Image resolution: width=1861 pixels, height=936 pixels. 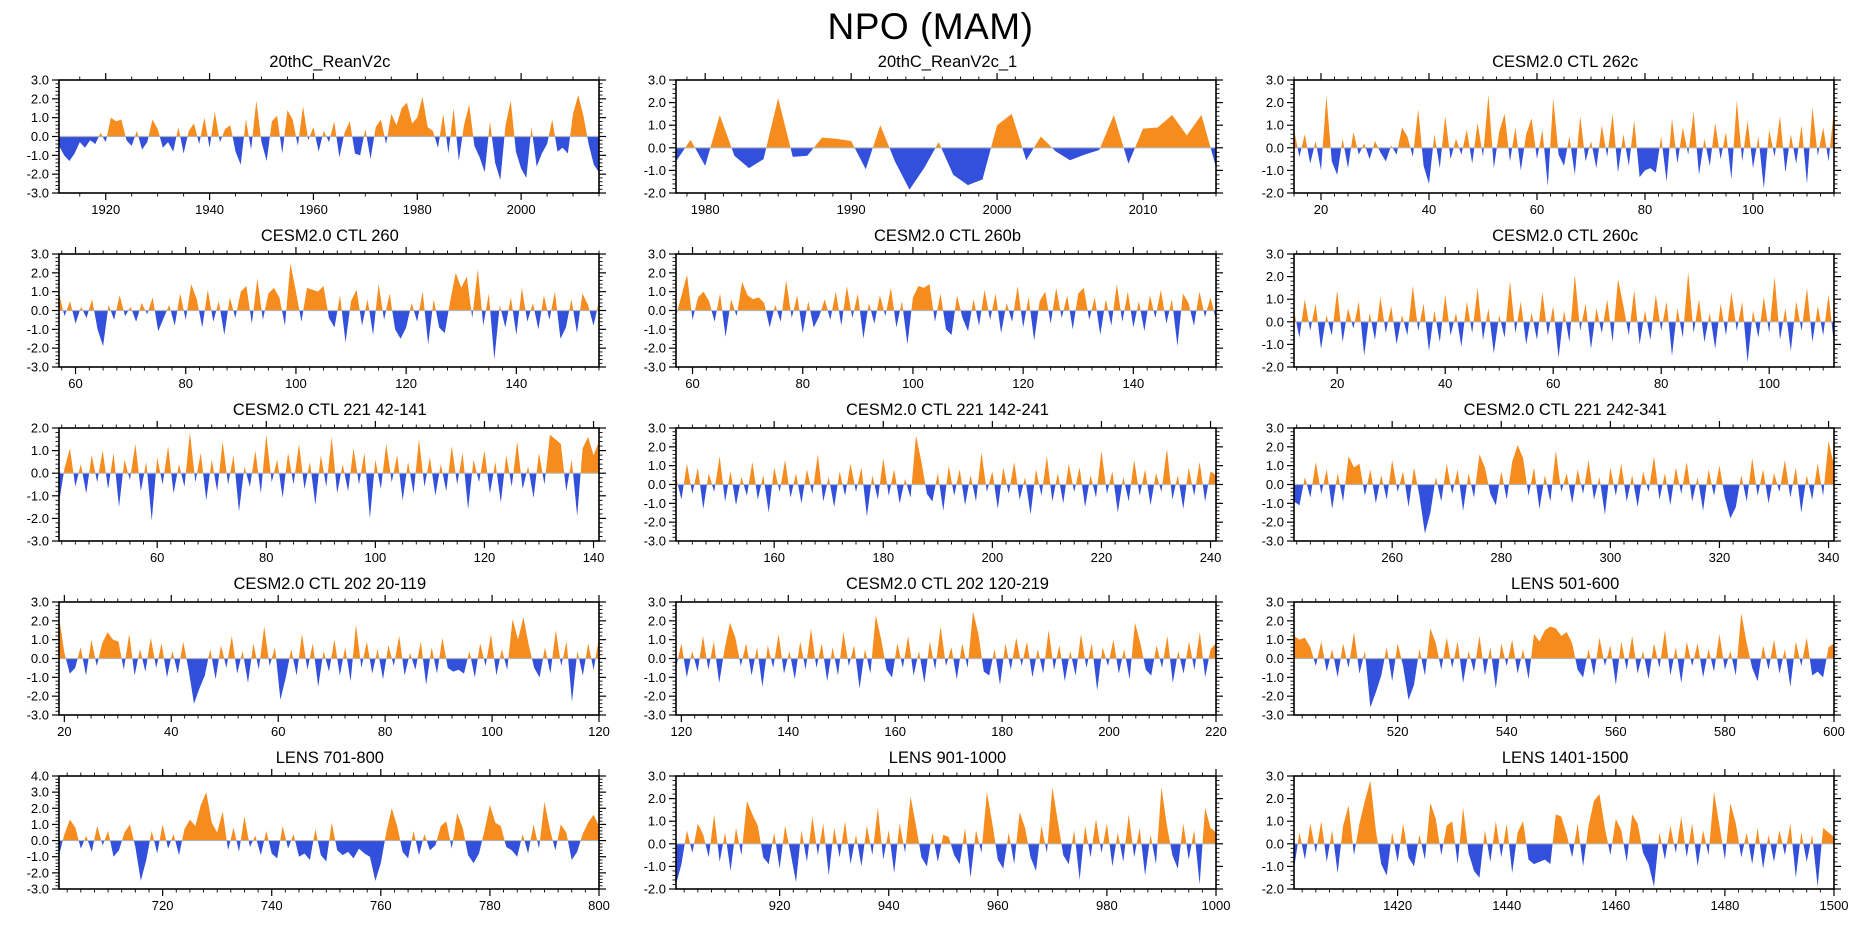 I want to click on x-tick-label: 300, so click(x=1611, y=557).